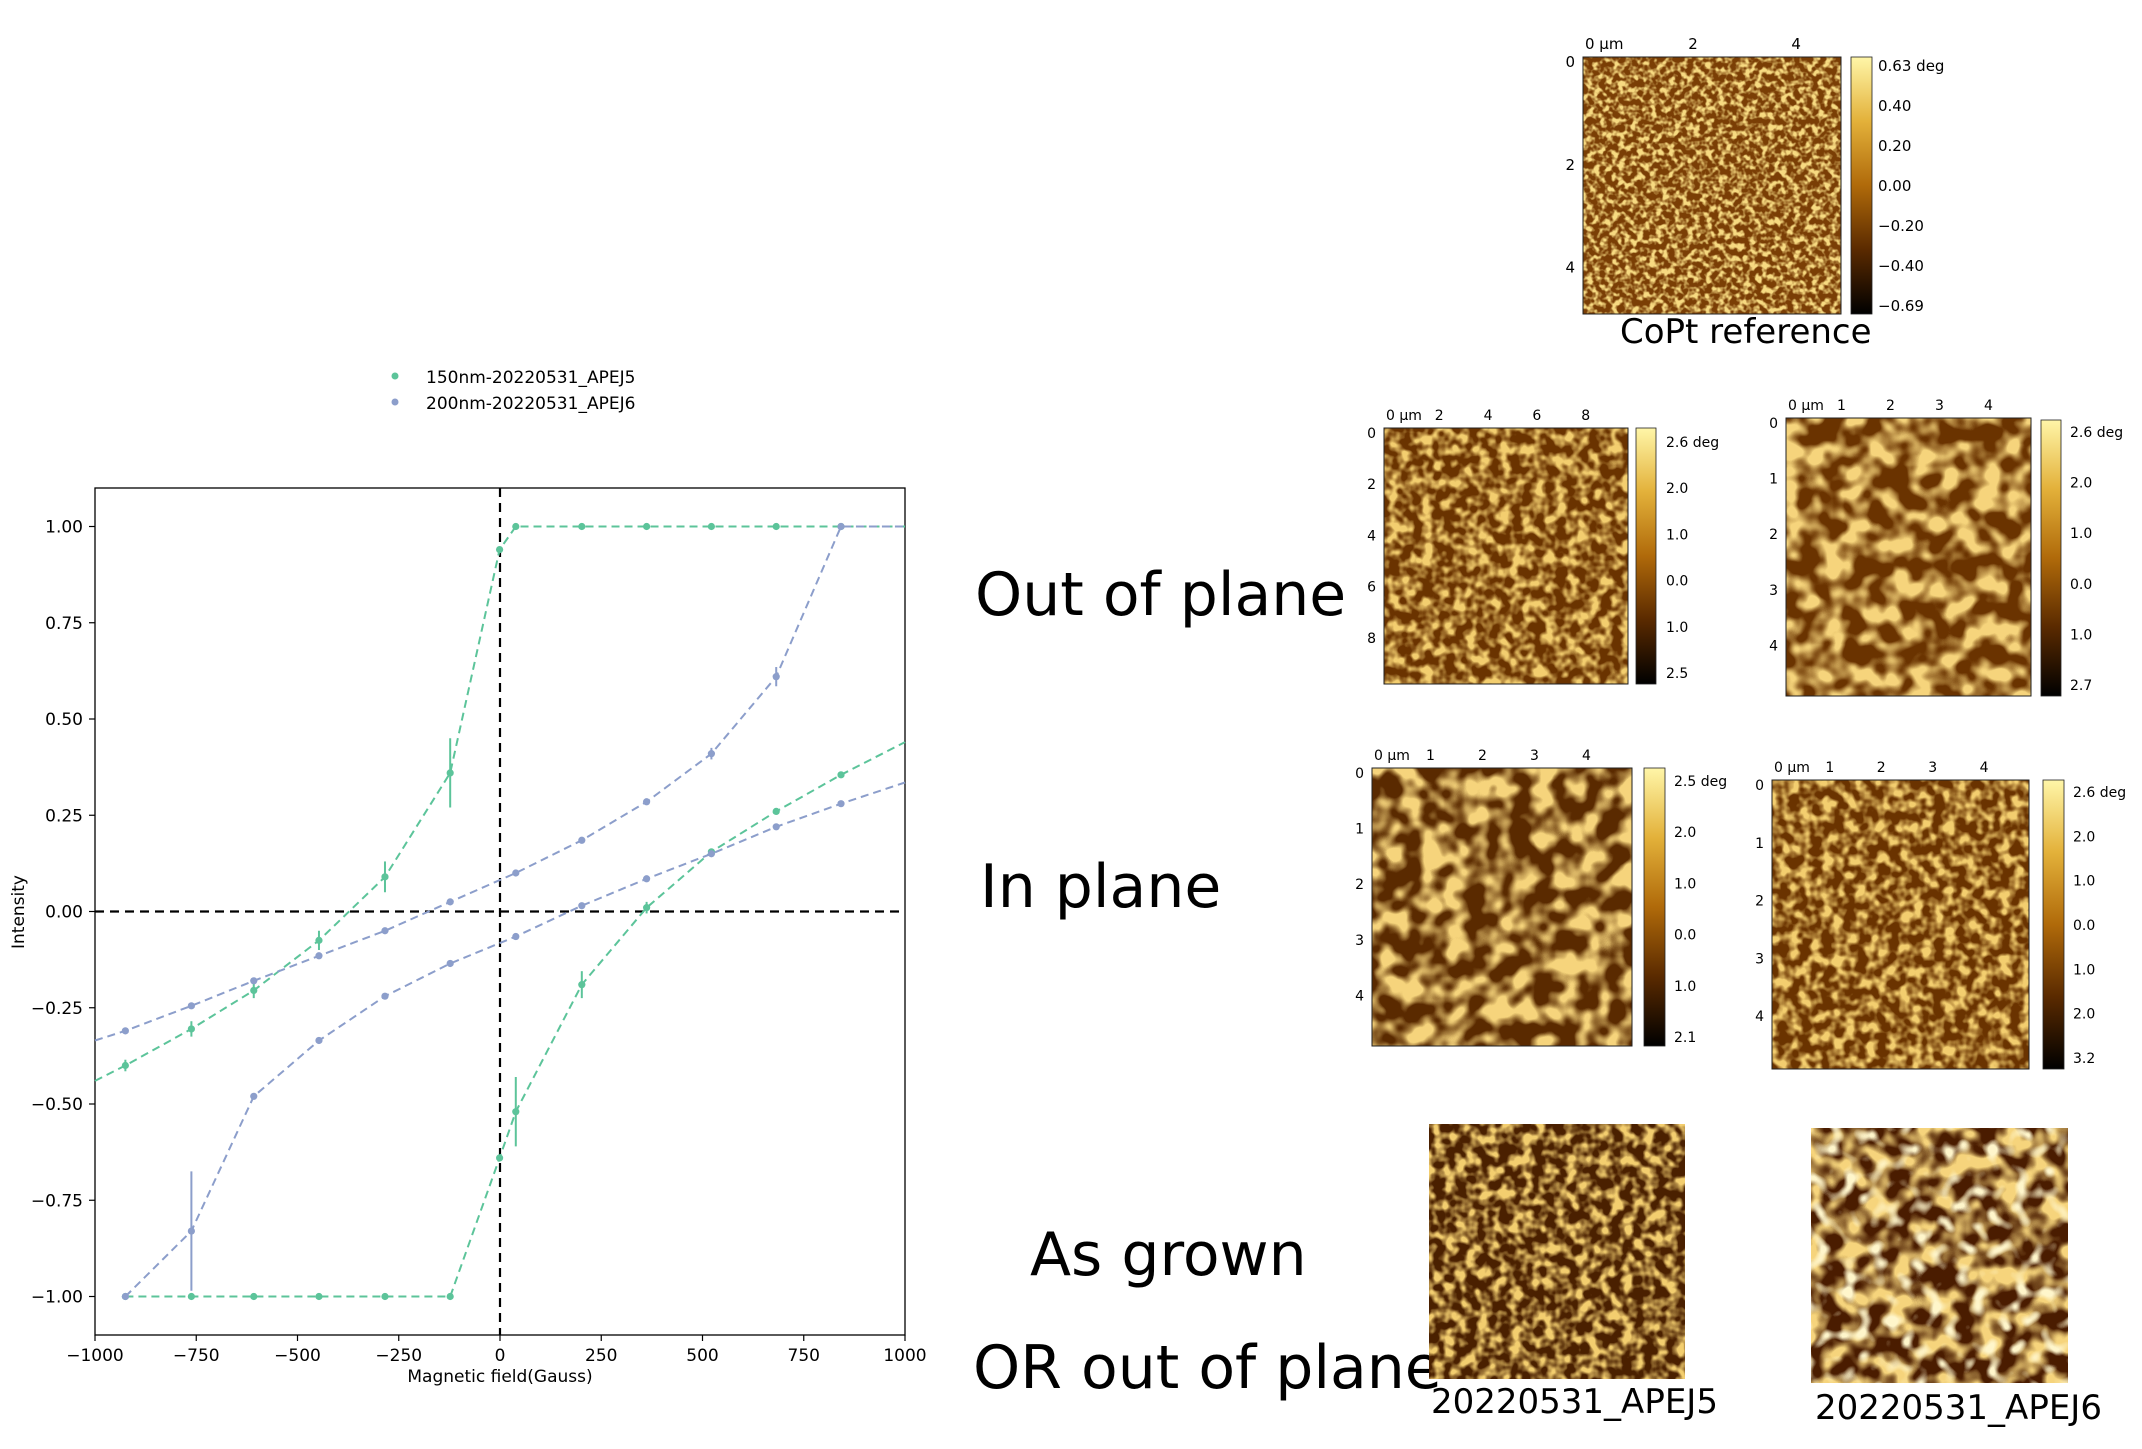 The height and width of the screenshot is (1449, 2142). What do you see at coordinates (1773, 424) in the screenshot?
I see `oop-right-y-tick: 0` at bounding box center [1773, 424].